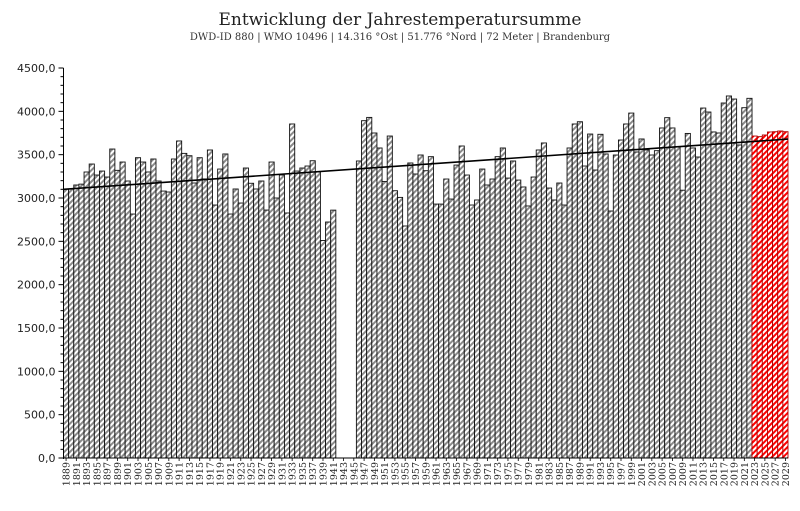 This screenshot has width=800, height=511. I want to click on x-tick-label: 1933, so click(293, 474).